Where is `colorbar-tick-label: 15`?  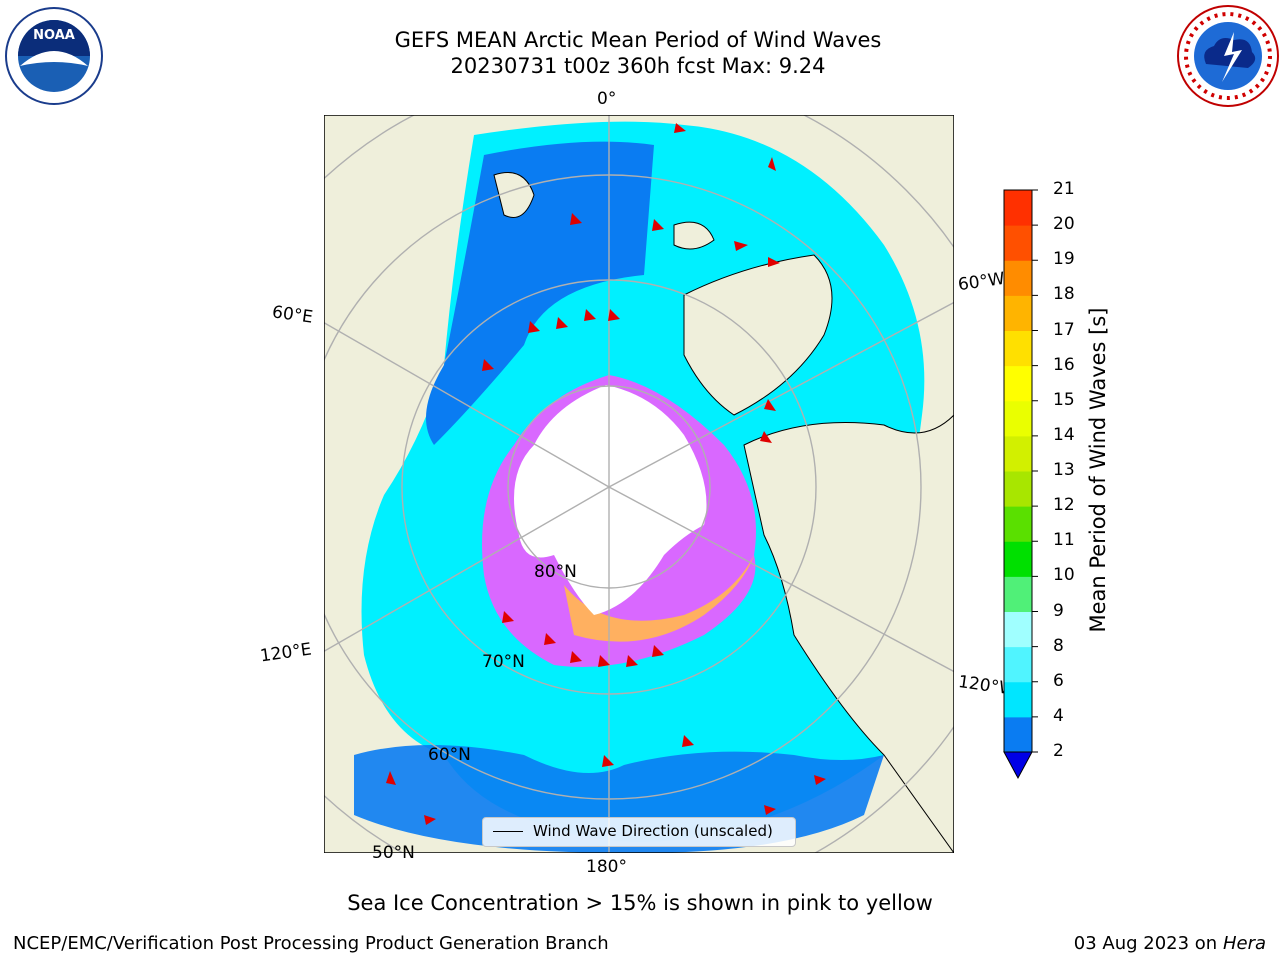 colorbar-tick-label: 15 is located at coordinates (1064, 399).